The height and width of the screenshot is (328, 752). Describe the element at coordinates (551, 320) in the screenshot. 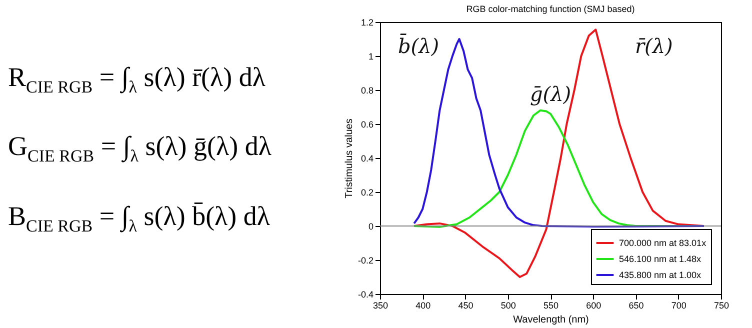

I see `x-axis-title: Wavelength (nm)` at that location.